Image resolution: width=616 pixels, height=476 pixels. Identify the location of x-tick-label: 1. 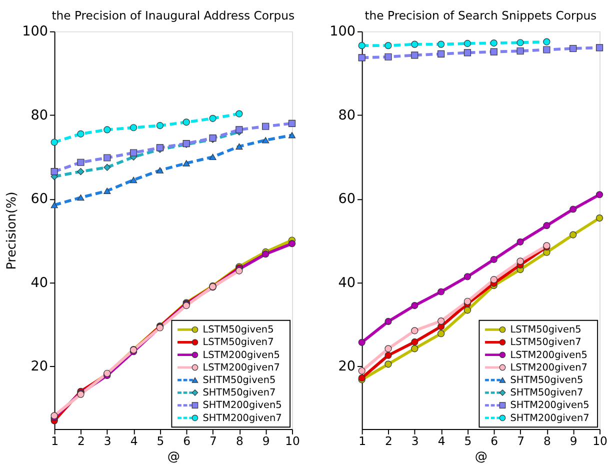
(55, 441).